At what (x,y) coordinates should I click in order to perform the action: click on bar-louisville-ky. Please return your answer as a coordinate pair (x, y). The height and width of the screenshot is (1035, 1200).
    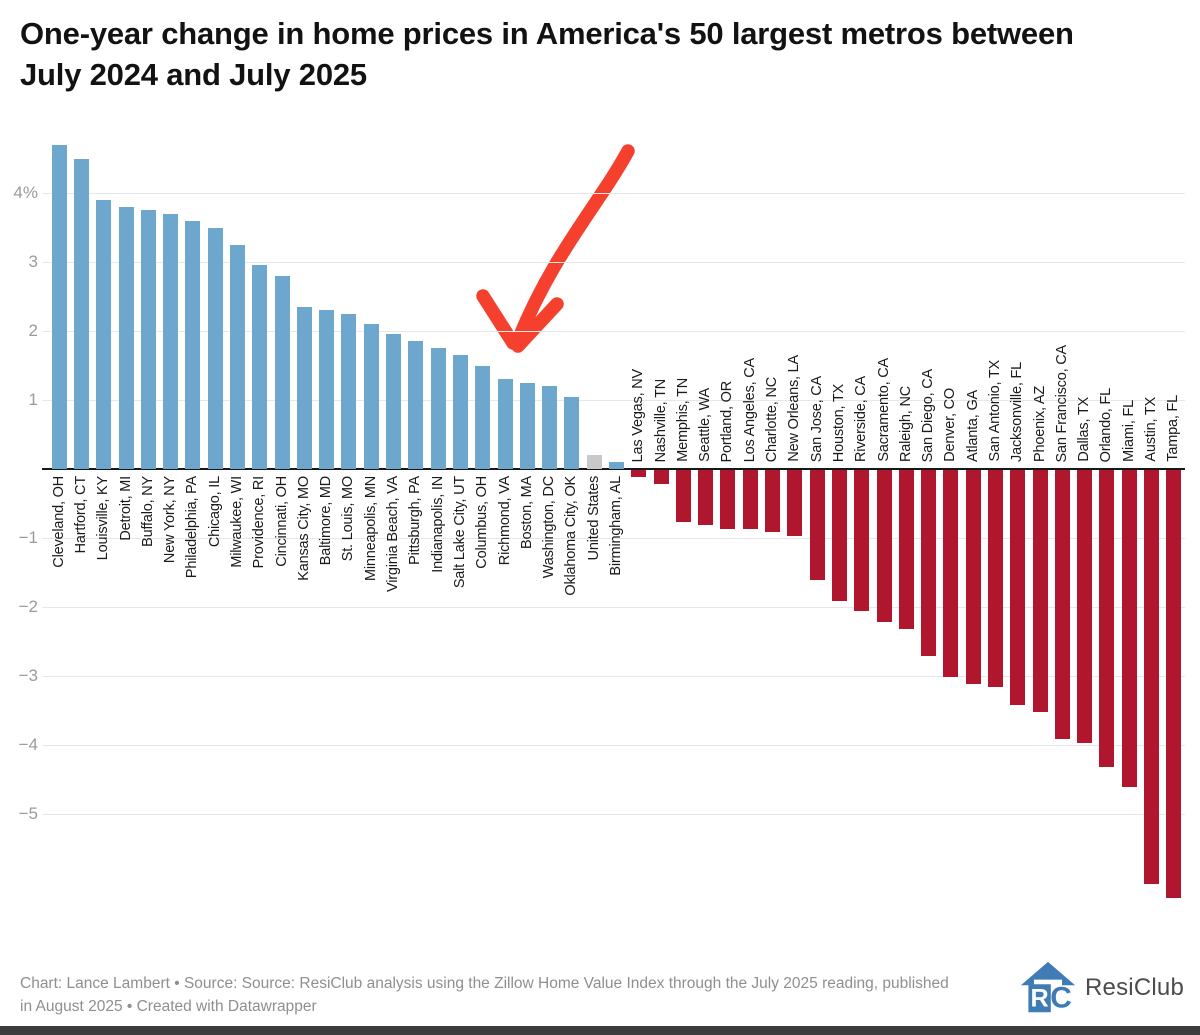
    Looking at the image, I should click on (104, 334).